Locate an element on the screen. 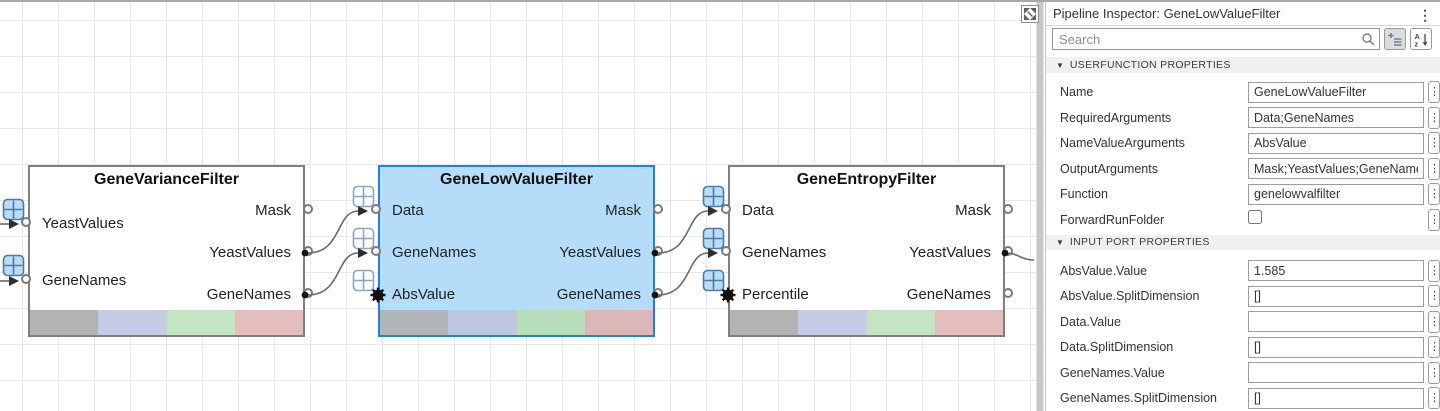 The width and height of the screenshot is (1440, 411). property-row-function: Function ⋮ is located at coordinates (1243, 195).